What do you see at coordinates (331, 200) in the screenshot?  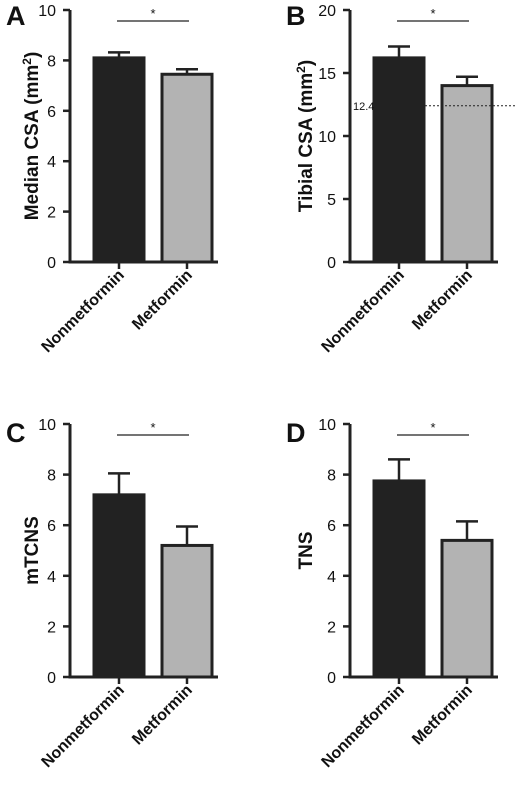 I see `y-tick-label-b-1: 5` at bounding box center [331, 200].